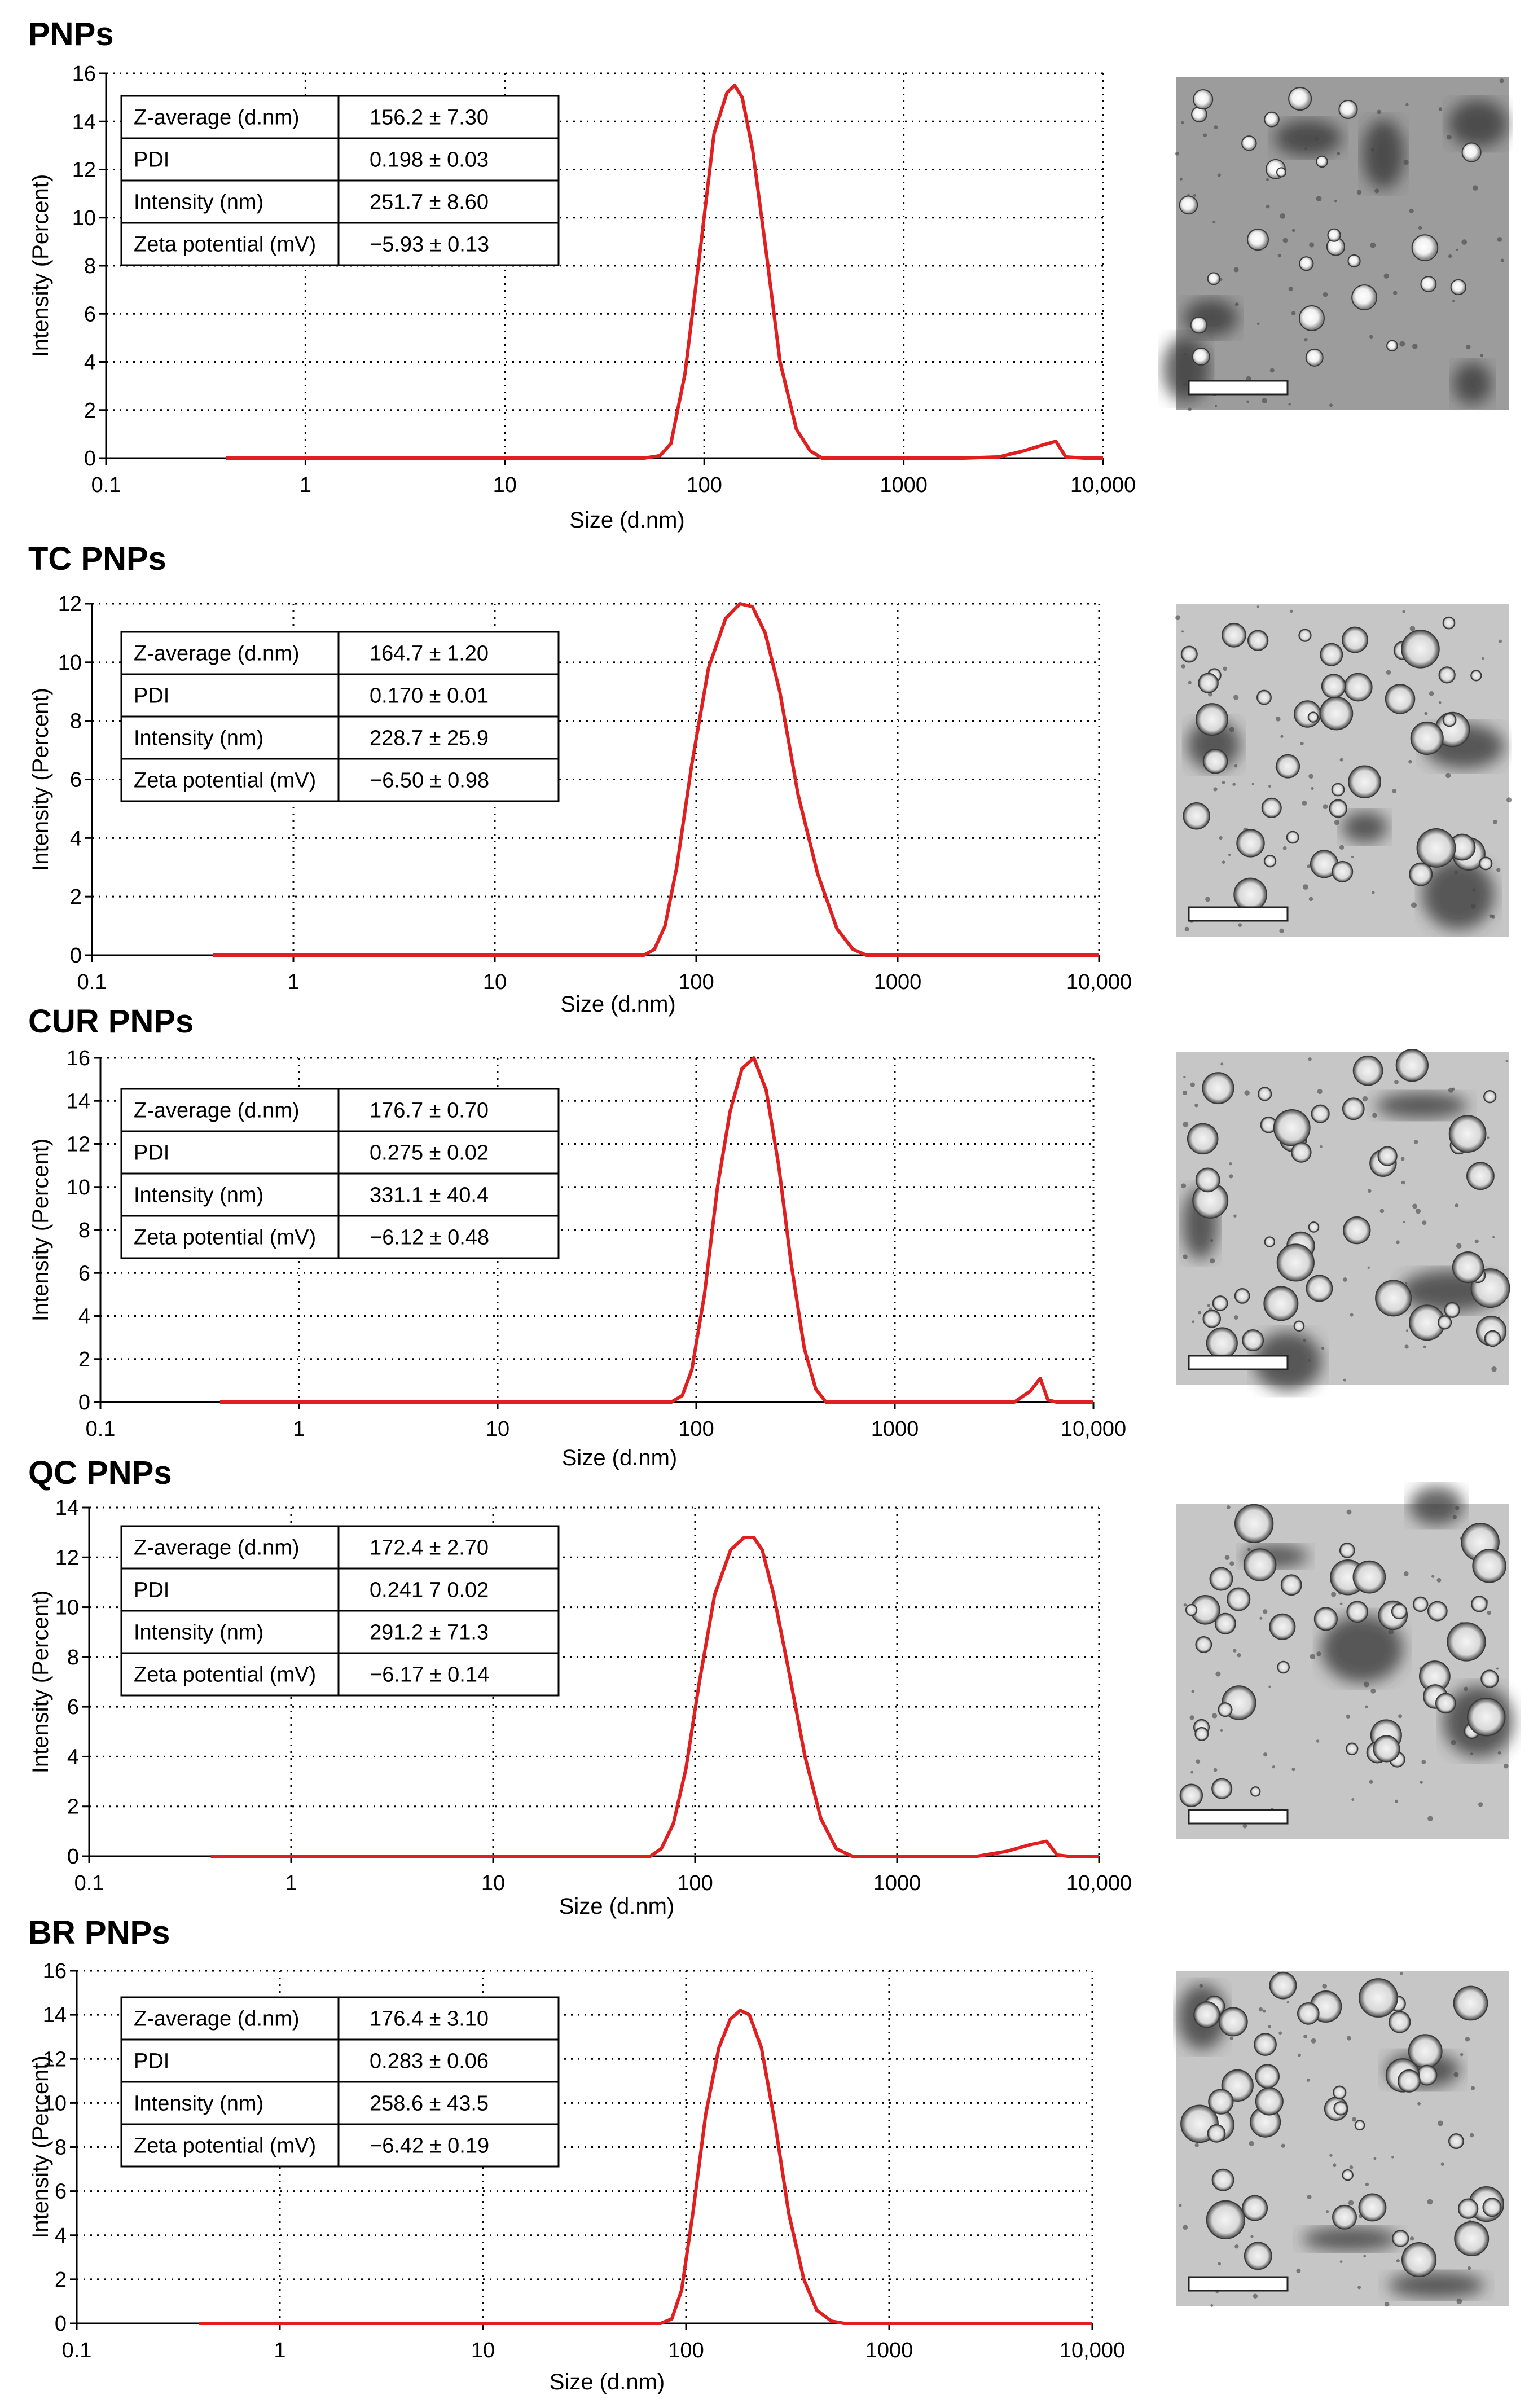 Image resolution: width=1529 pixels, height=2408 pixels. Describe the element at coordinates (656, 779) in the screenshot. I see `intensity-distribution-line` at that location.